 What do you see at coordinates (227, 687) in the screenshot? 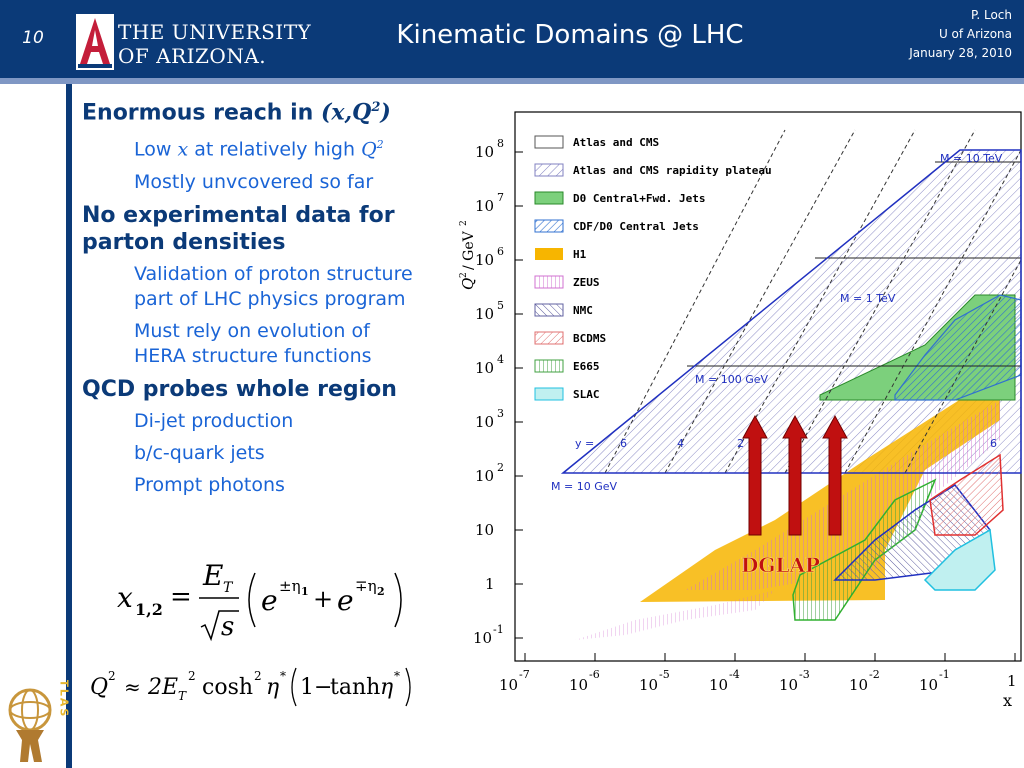
I see `eq2-cosh: cosh` at bounding box center [227, 687].